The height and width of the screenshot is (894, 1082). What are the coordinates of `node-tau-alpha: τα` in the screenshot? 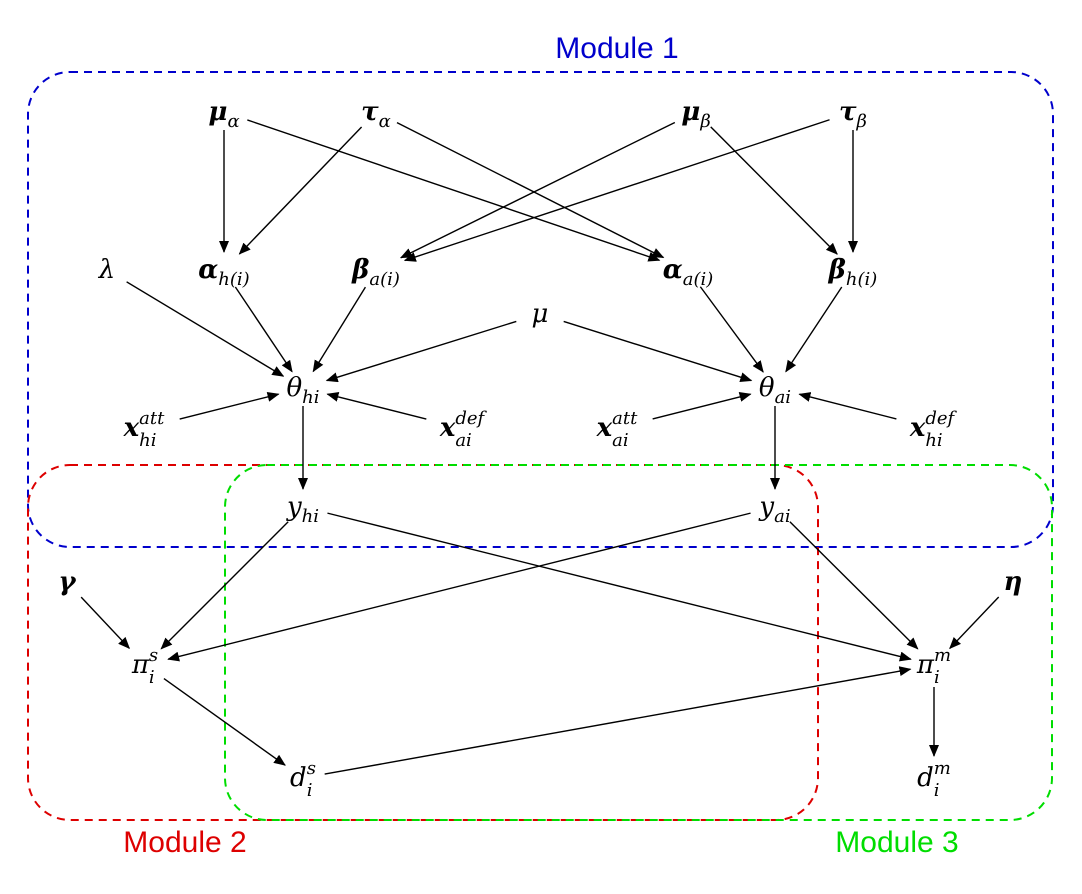 It's located at (376, 114).